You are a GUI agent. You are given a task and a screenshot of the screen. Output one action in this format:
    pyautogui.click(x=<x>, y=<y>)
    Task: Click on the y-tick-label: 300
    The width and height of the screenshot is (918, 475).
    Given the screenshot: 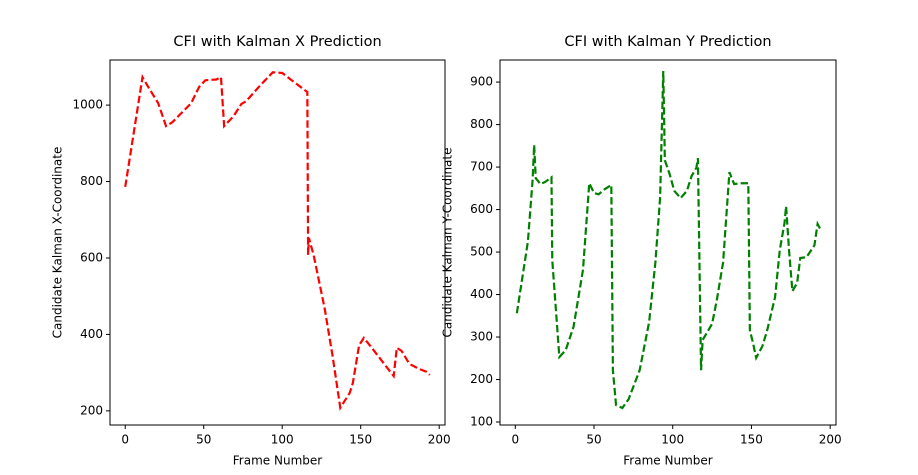 What is the action you would take?
    pyautogui.click(x=481, y=337)
    